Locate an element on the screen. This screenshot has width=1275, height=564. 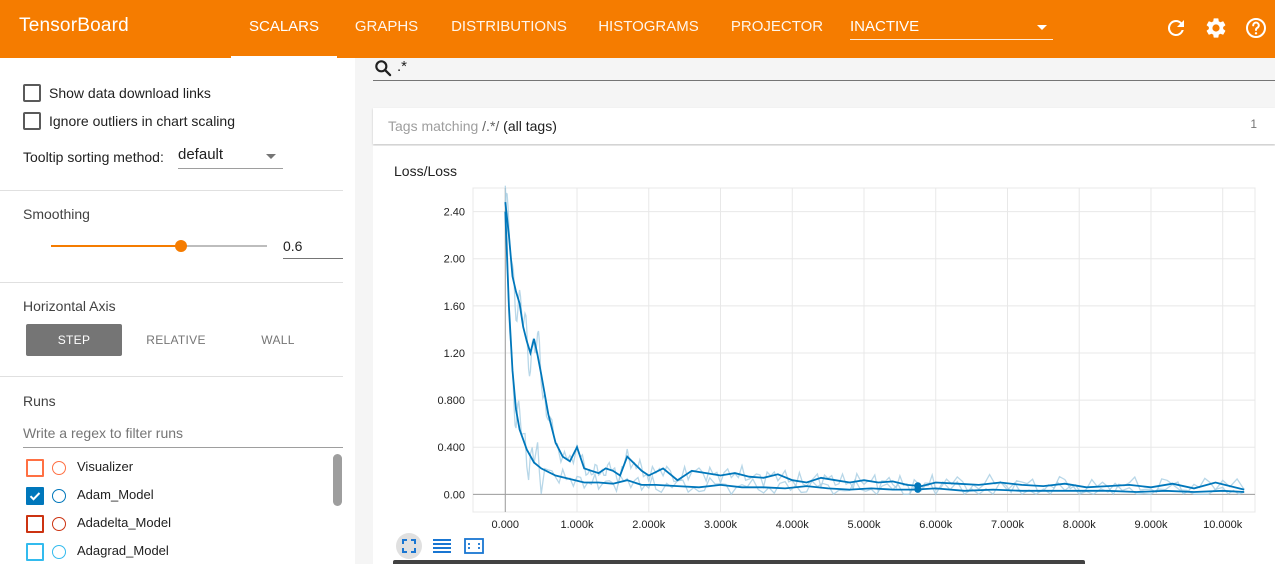
run-item-adadelta-model: Adadelta_Model is located at coordinates (176, 524).